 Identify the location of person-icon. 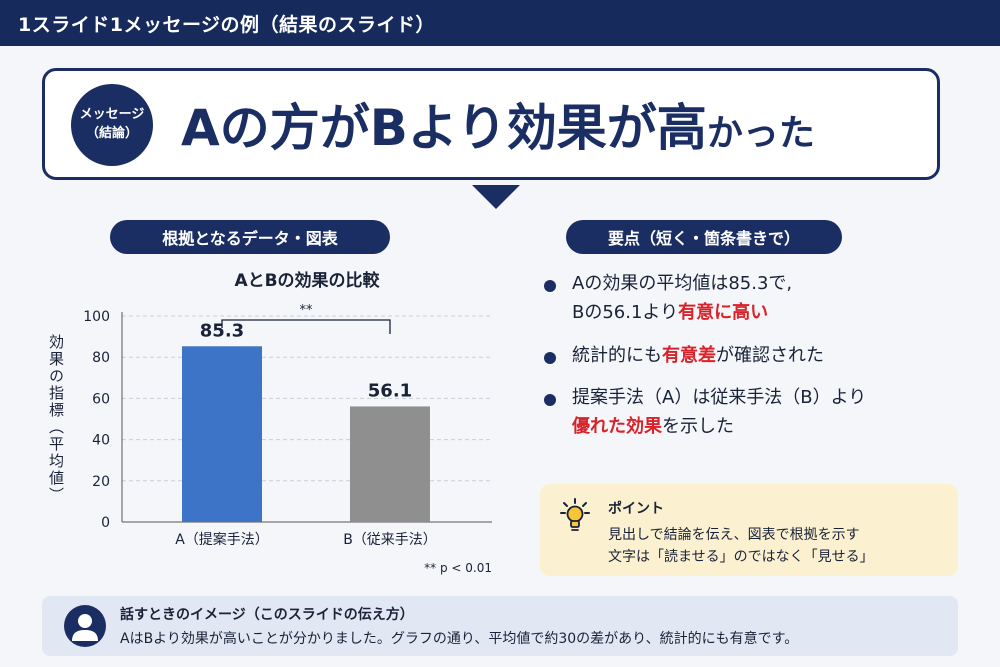
(85, 626).